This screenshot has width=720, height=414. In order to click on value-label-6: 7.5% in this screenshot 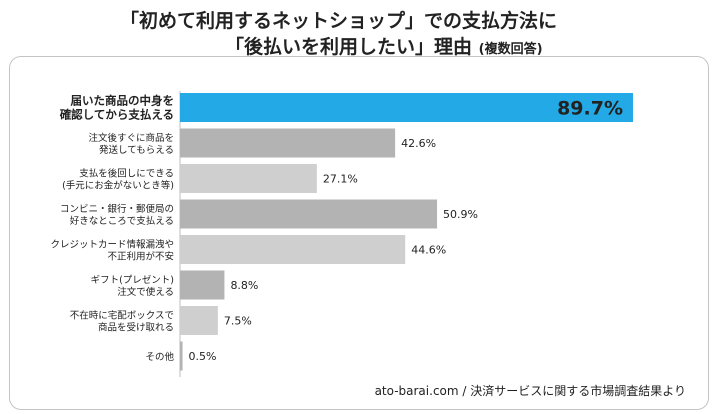, I will do `click(238, 321)`.